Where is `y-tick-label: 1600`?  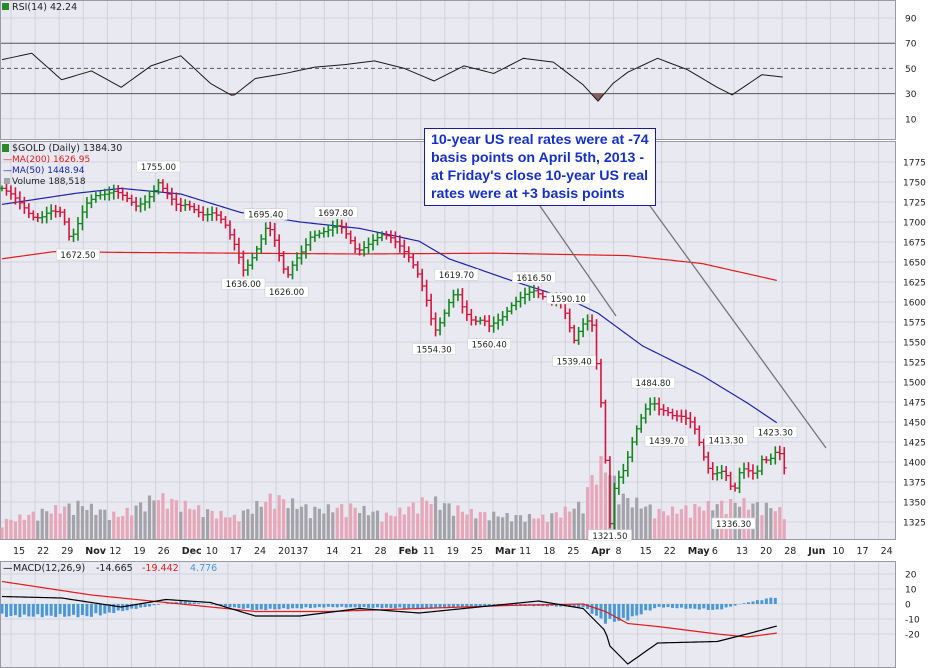
y-tick-label: 1600 is located at coordinates (914, 304).